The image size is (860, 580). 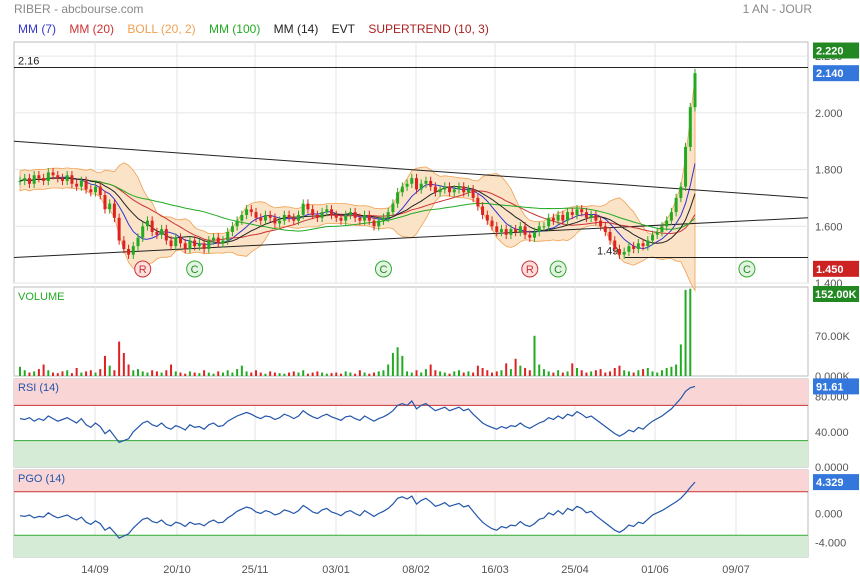 I want to click on legend-supertrend: SUPERTREND (10, 3), so click(x=428, y=29).